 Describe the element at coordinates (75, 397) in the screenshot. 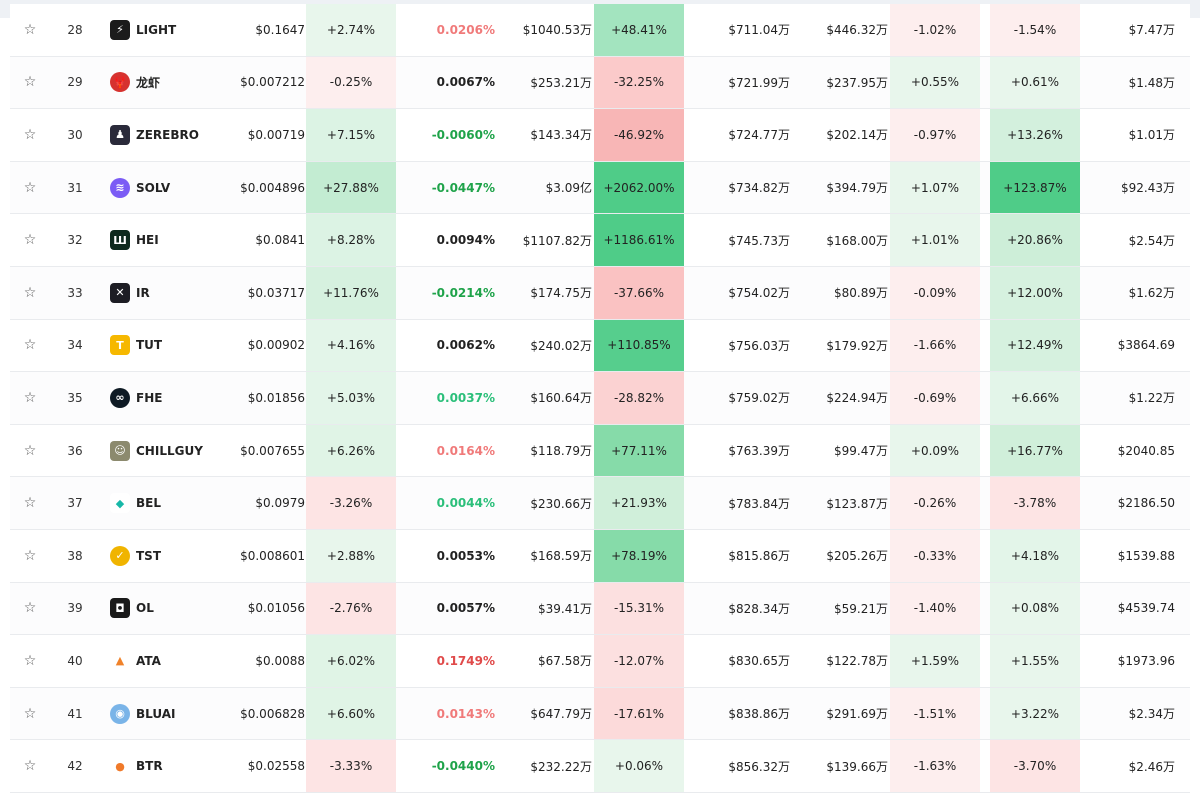

I see `rank-cell: 35` at that location.